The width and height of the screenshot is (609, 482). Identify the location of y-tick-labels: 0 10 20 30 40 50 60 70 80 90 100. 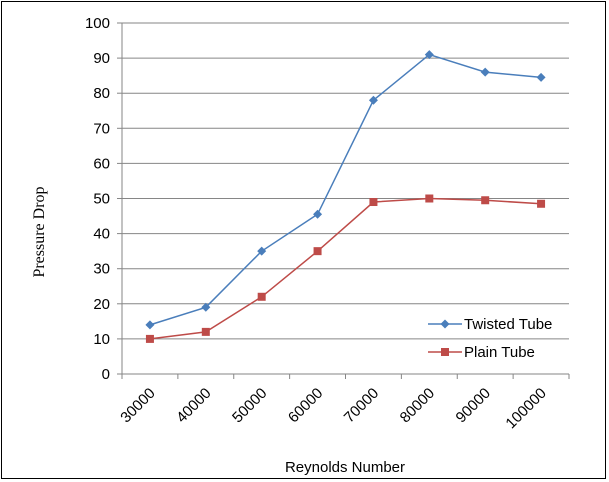
(97, 199).